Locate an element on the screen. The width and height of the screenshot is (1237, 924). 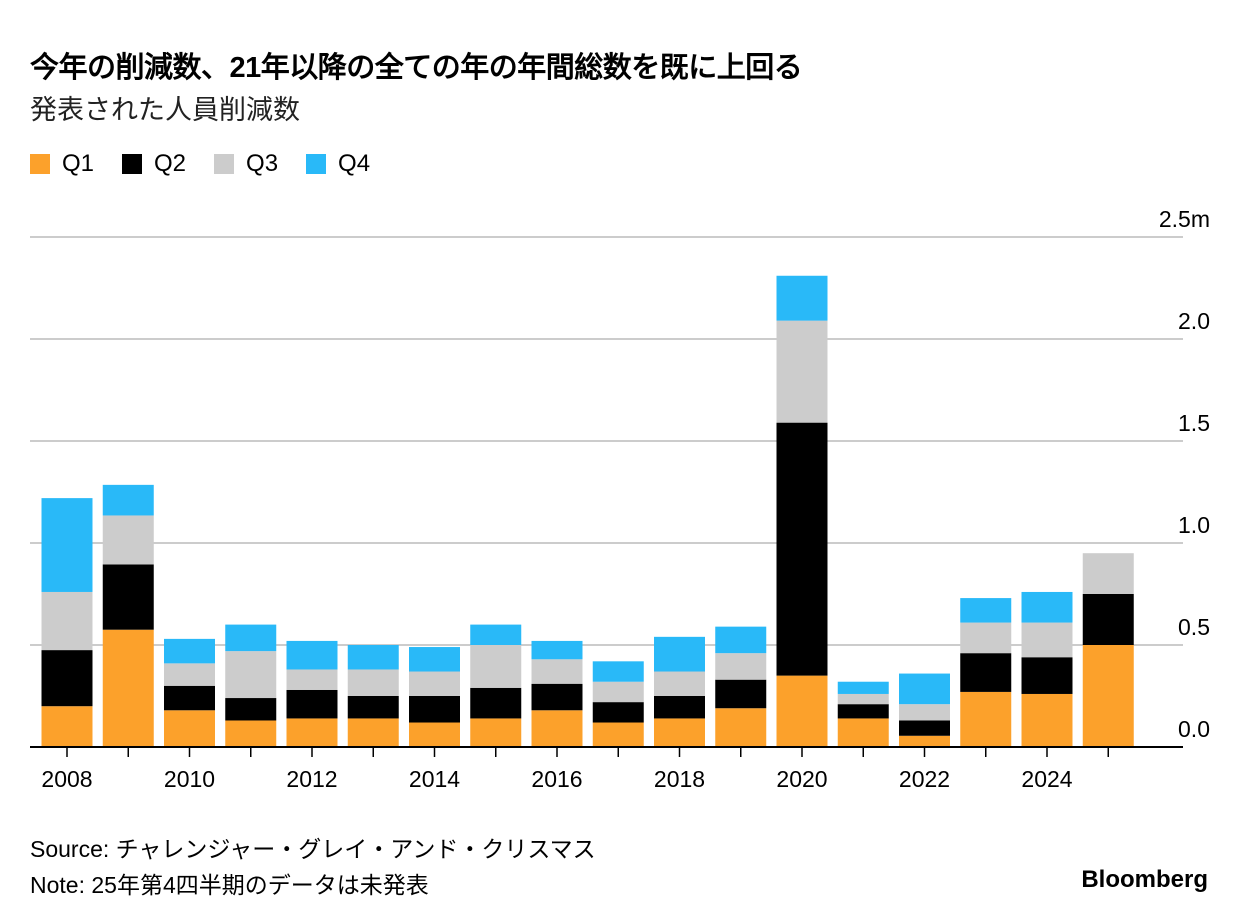
bar-2018-q3 is located at coordinates (679, 683).